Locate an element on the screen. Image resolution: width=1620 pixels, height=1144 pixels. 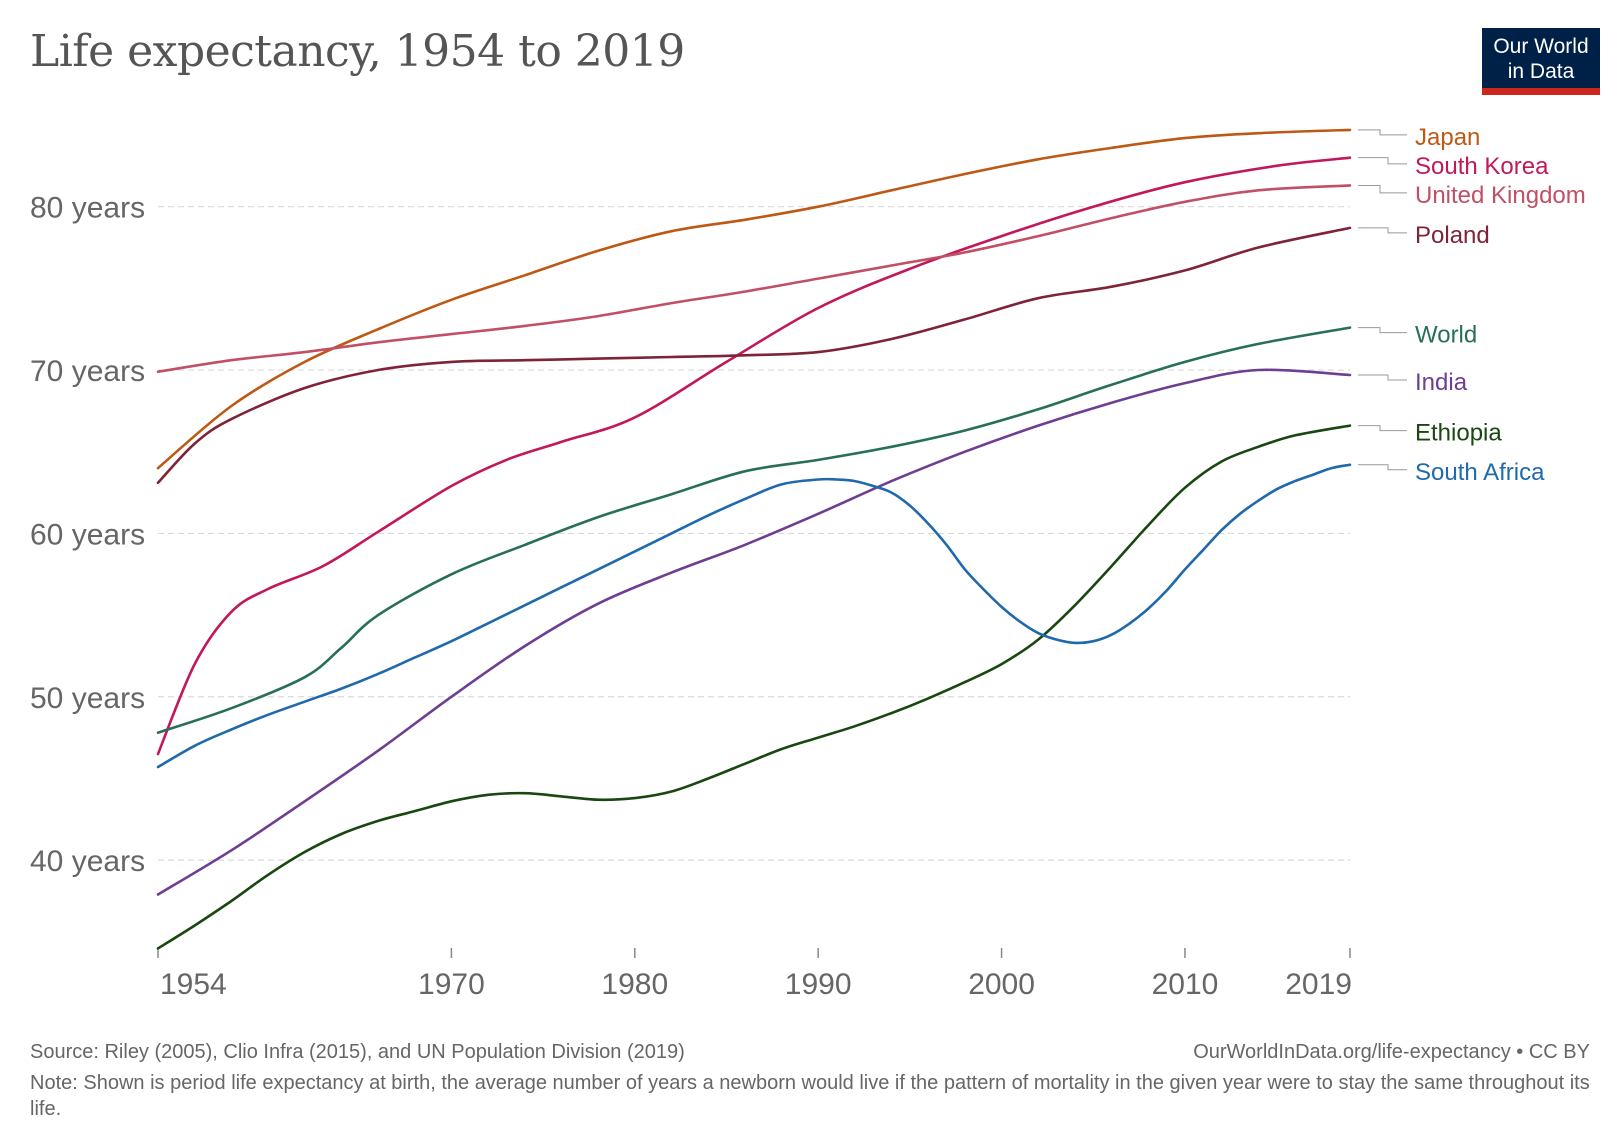
label-connector-south-korea is located at coordinates (1382, 161).